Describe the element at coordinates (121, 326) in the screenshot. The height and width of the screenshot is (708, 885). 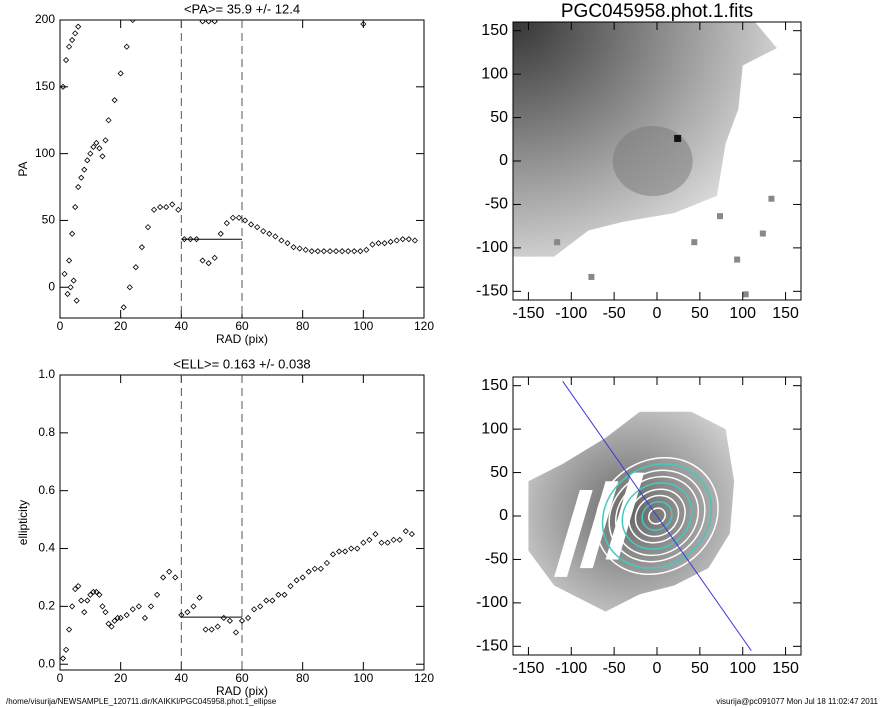
I see `x-tick-label: 20` at that location.